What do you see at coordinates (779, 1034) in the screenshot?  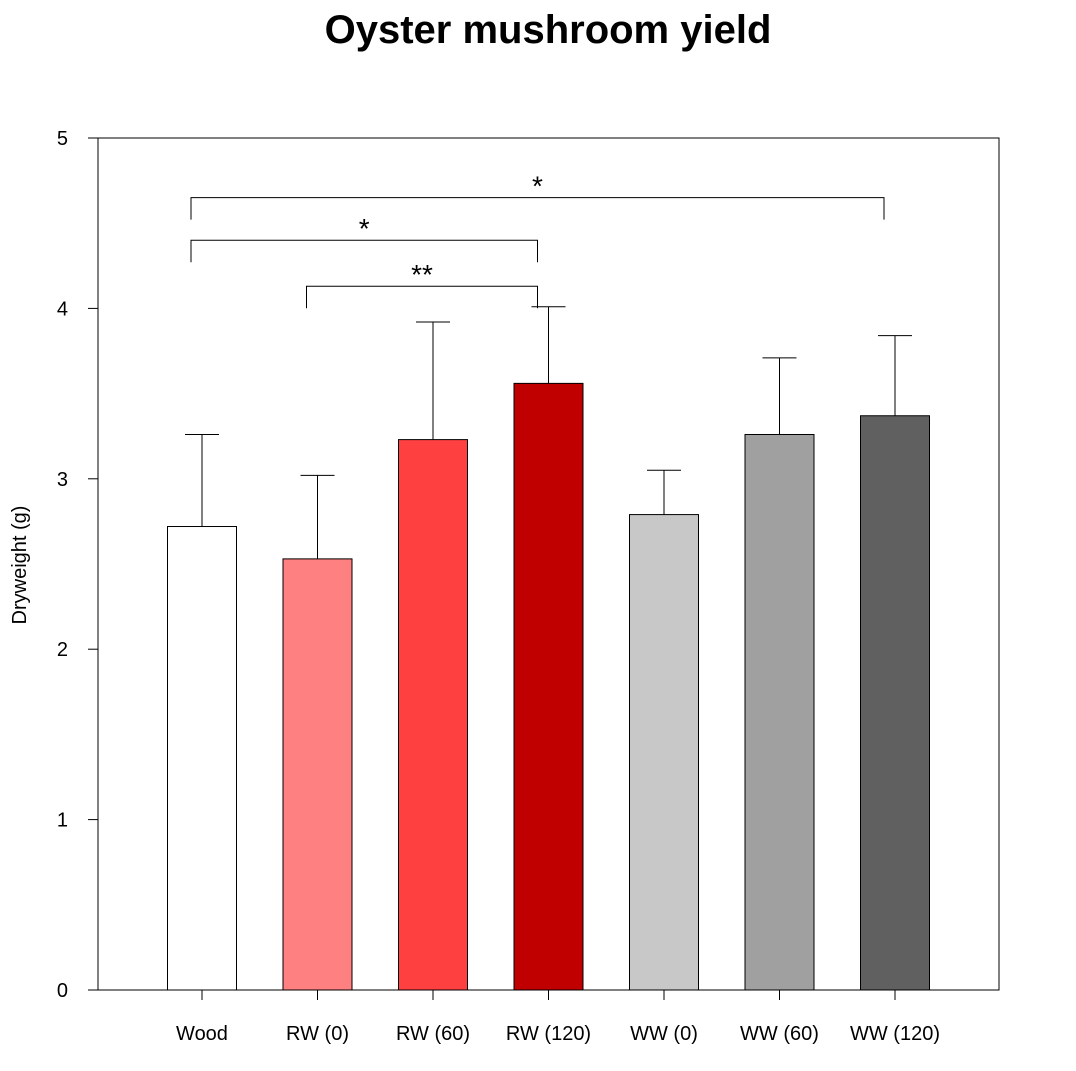 I see `x-tick-label: WW (60)` at bounding box center [779, 1034].